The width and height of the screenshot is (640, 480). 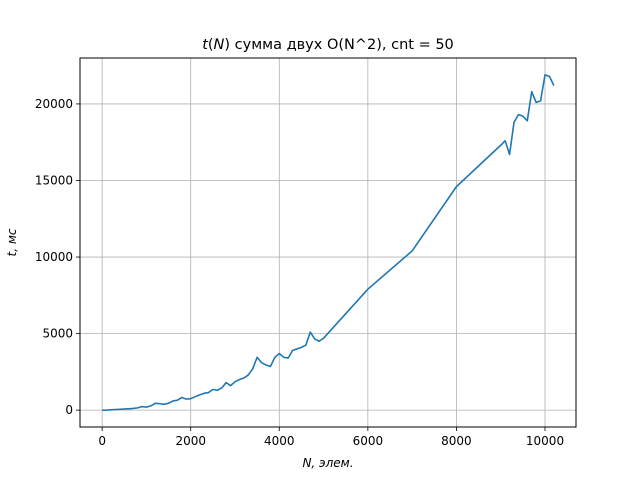 I want to click on y-tick-label: 5000, so click(x=57, y=334).